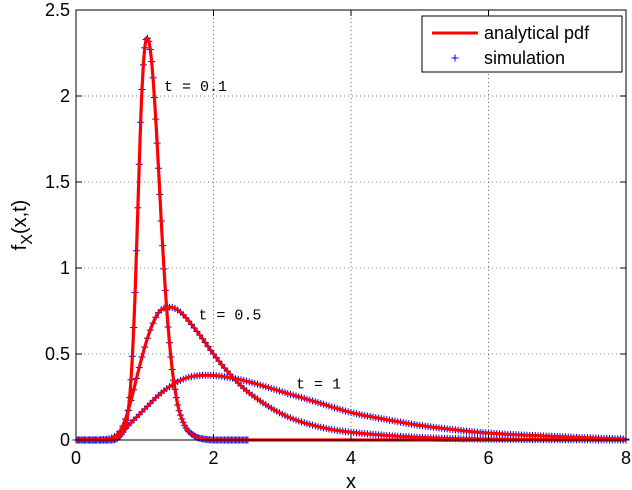 This screenshot has height=490, width=632. I want to click on legend: analytical pdf simulation, so click(522, 44).